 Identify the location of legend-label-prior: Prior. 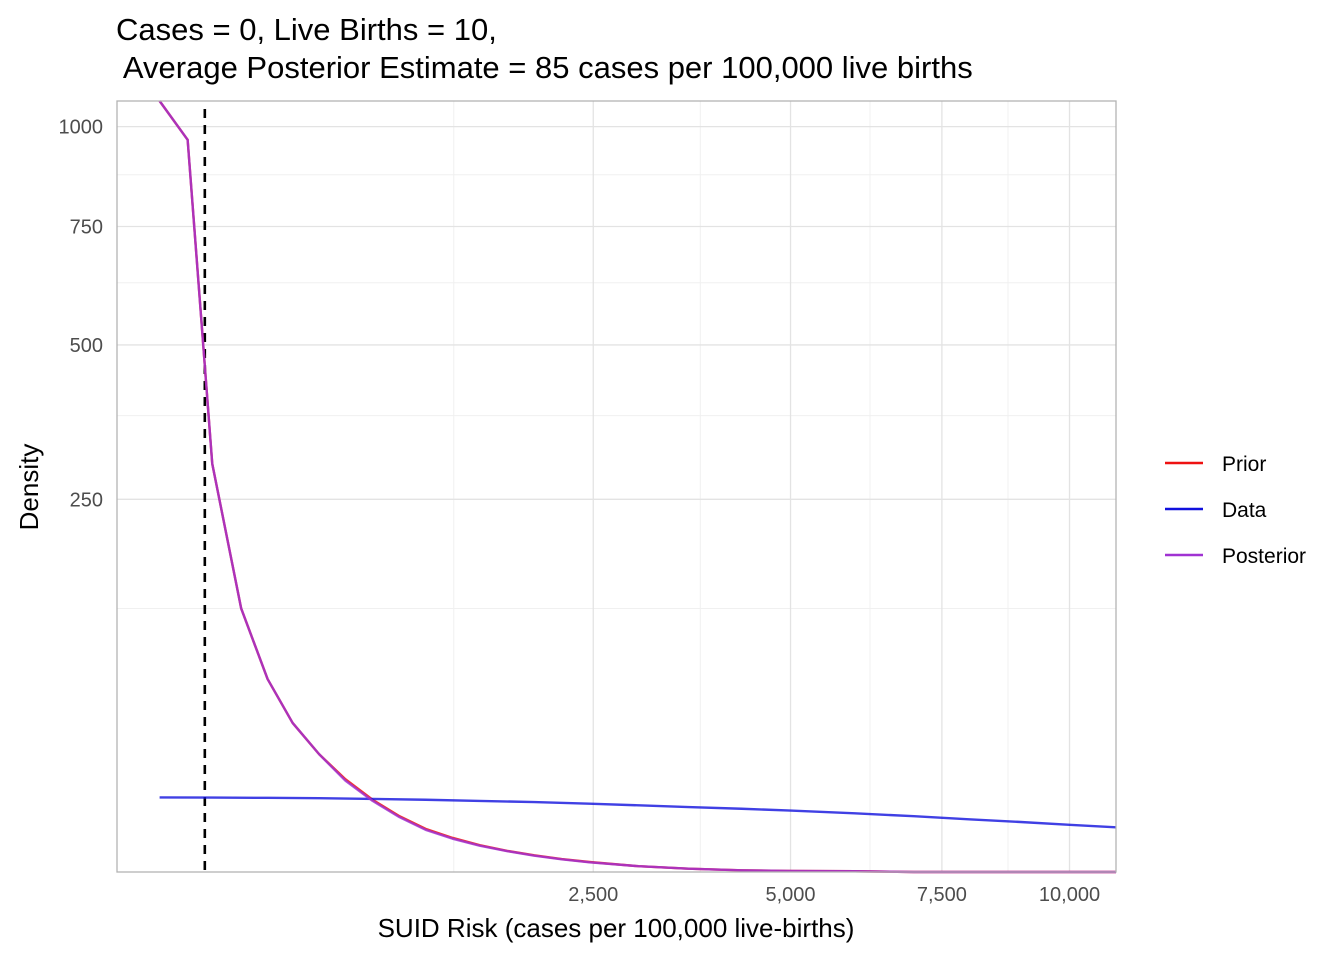
(1244, 464).